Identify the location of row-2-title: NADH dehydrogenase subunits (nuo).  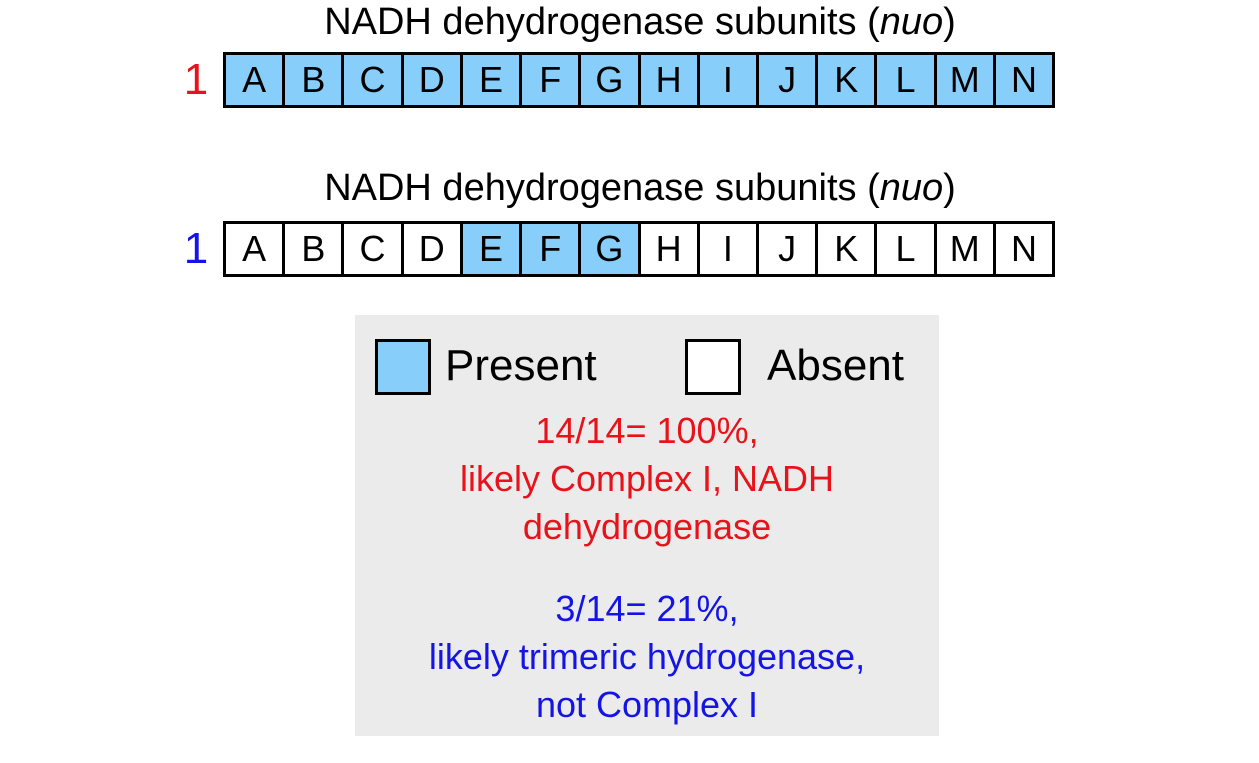
(629, 188).